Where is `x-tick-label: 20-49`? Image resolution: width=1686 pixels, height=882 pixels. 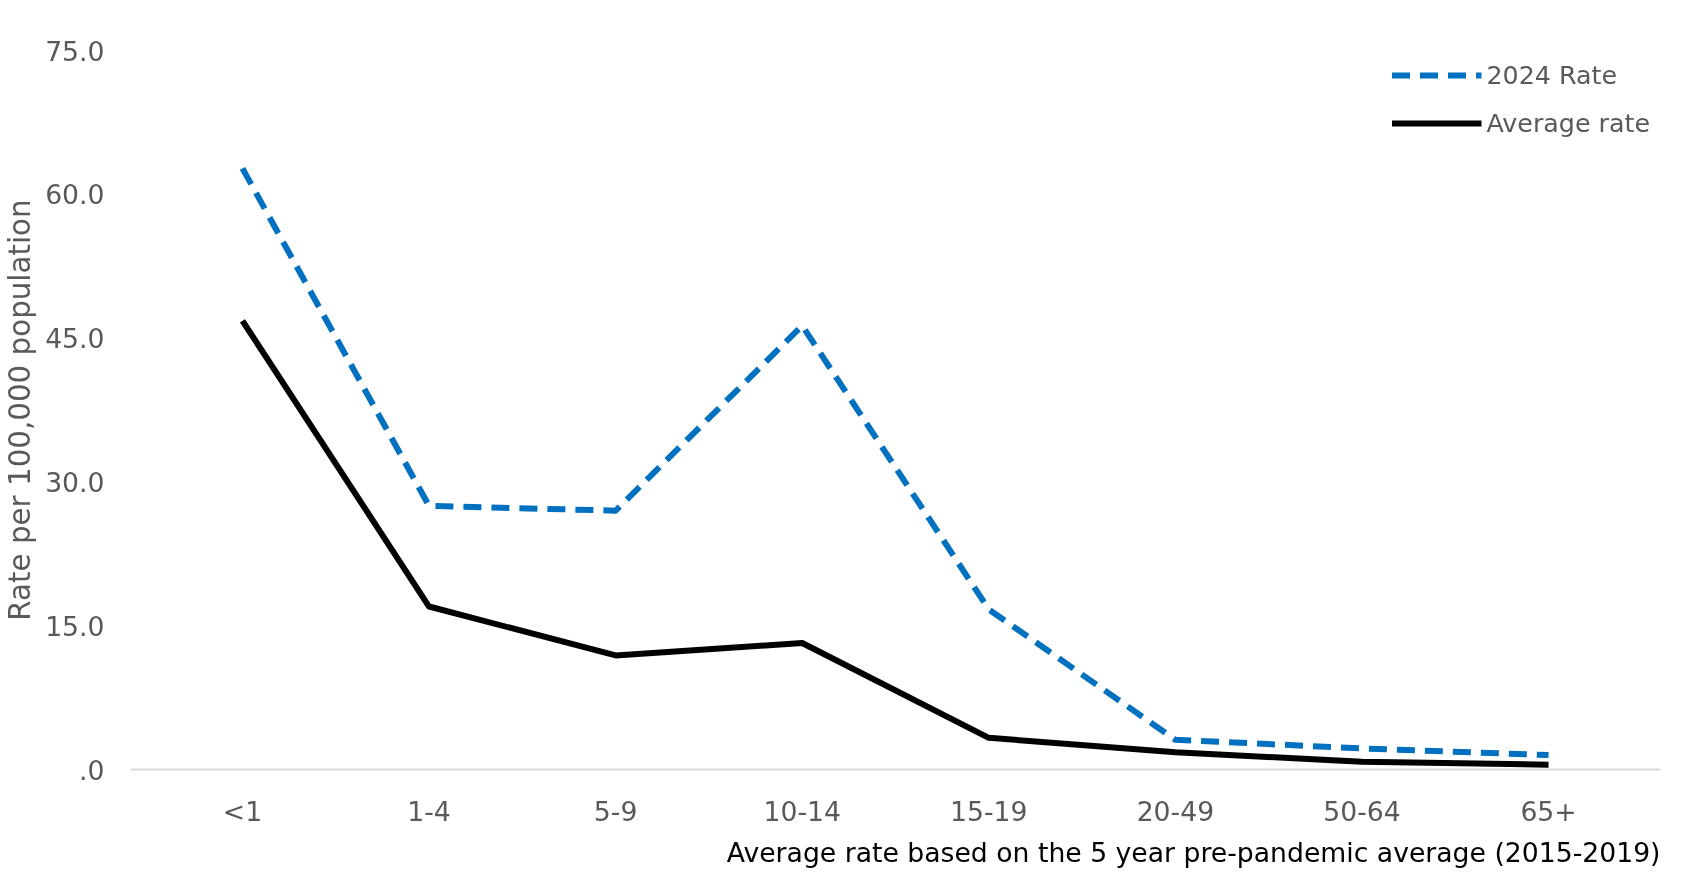
x-tick-label: 20-49 is located at coordinates (1175, 811).